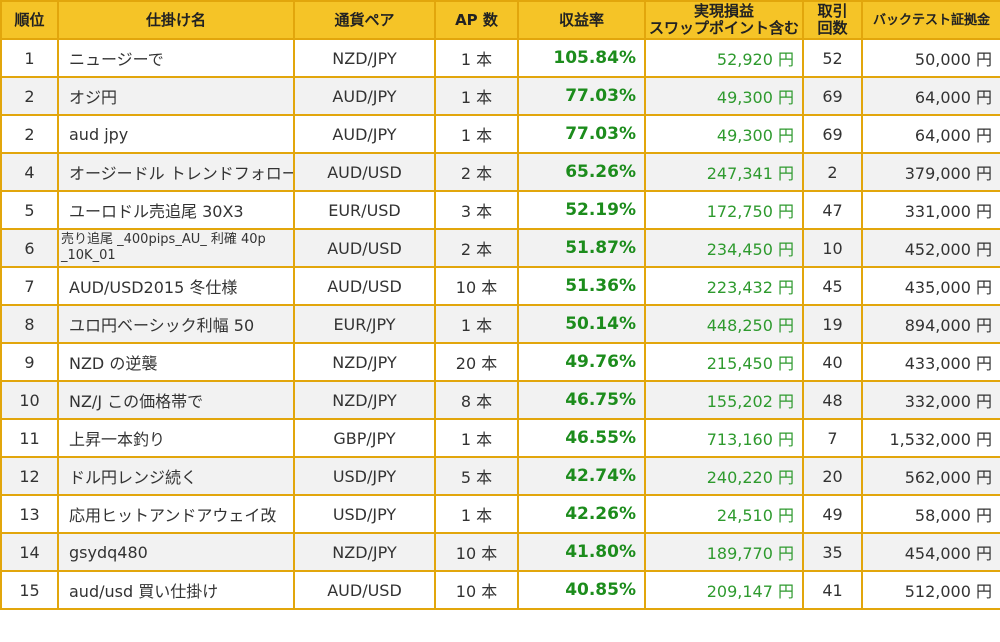 Image resolution: width=1000 pixels, height=642 pixels. What do you see at coordinates (176, 476) in the screenshot?
I see `strategy-name-cell: ドル円レンジ続く` at bounding box center [176, 476].